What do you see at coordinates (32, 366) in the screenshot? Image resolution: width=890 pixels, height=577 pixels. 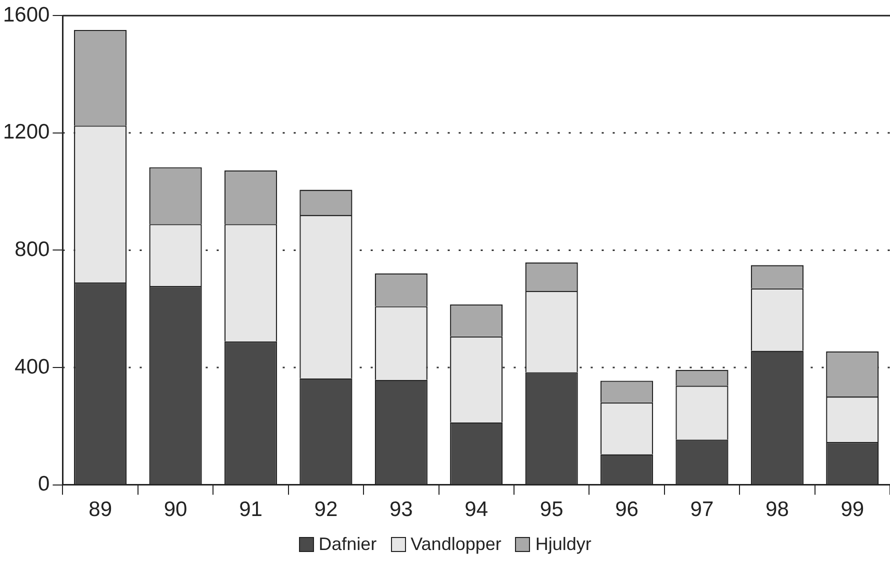 I see `y-tick-label: 400` at bounding box center [32, 366].